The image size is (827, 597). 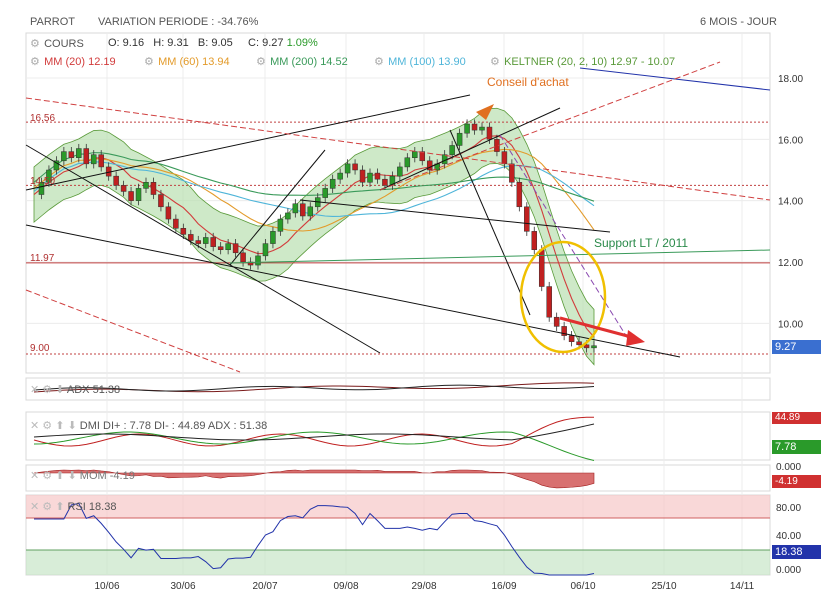 I want to click on keltner-value: 12.97 - 10.07, so click(x=643, y=62).